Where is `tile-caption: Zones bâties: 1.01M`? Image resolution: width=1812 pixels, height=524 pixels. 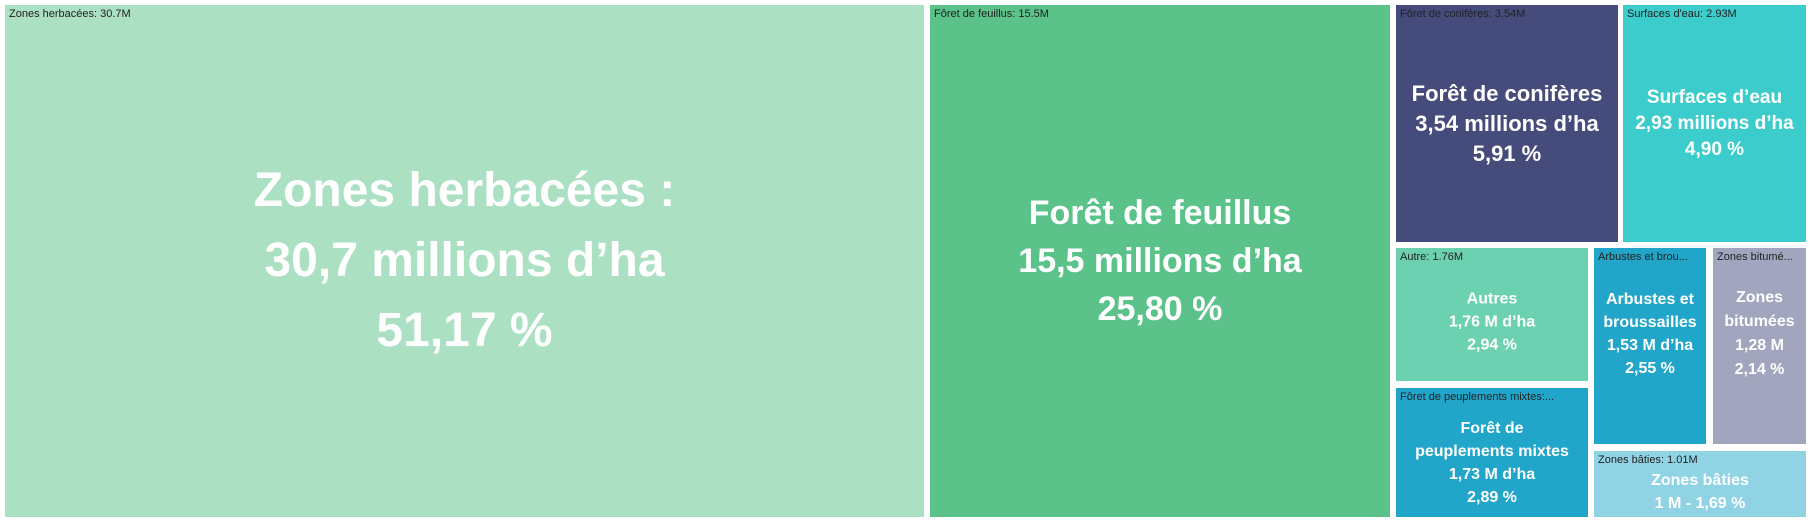 tile-caption: Zones bâties: 1.01M is located at coordinates (1648, 460).